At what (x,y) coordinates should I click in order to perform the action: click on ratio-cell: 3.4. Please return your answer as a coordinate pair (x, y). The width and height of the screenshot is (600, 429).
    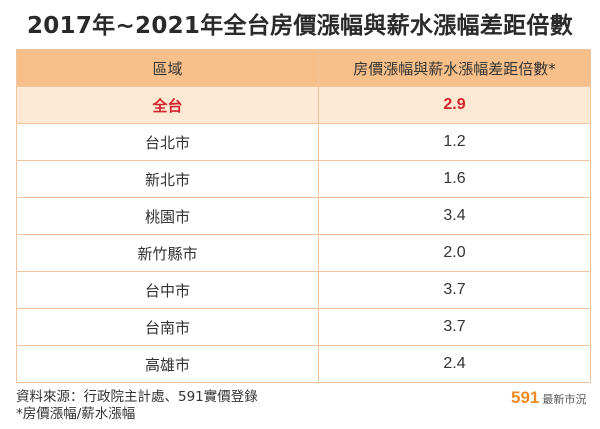
    Looking at the image, I should click on (454, 216).